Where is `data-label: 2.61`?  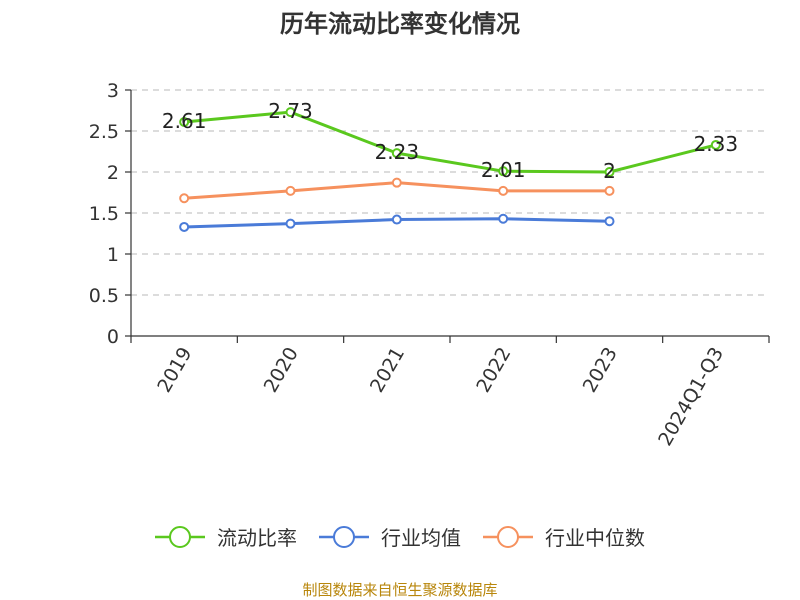
data-label: 2.61 is located at coordinates (184, 121).